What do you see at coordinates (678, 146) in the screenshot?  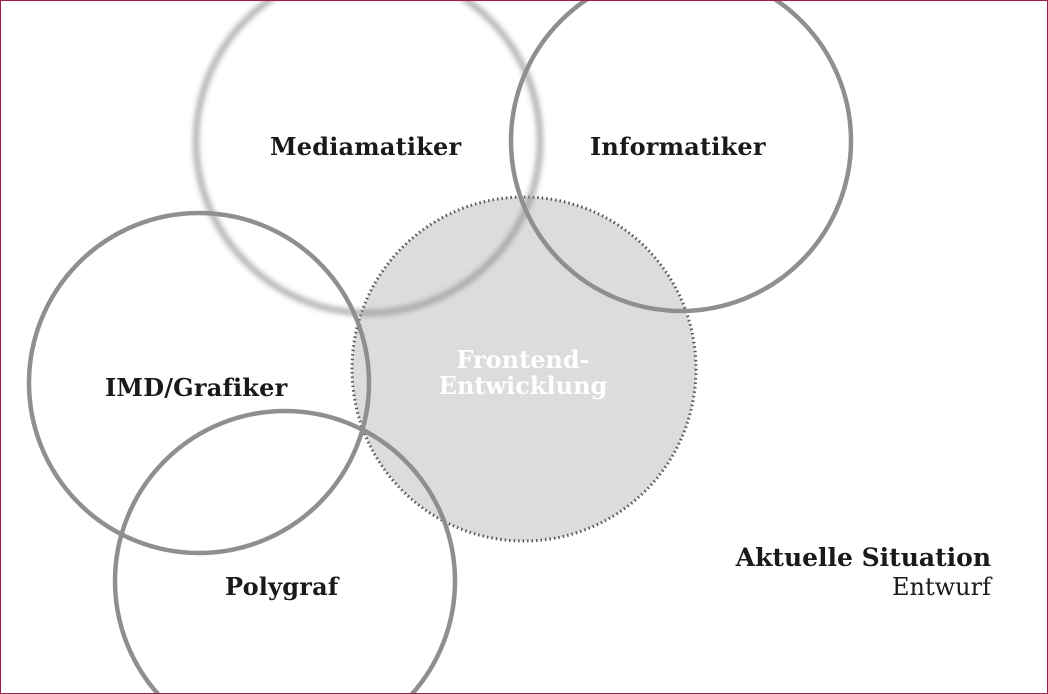 I see `informatiker-label: Informatiker` at bounding box center [678, 146].